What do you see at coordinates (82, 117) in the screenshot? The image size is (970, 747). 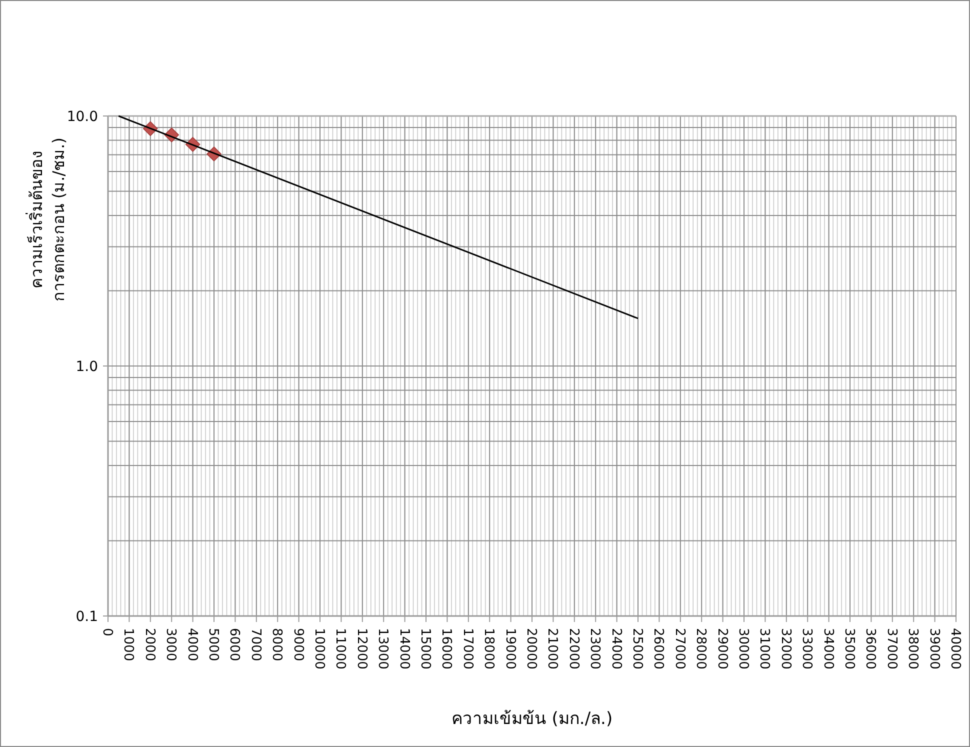 I see `y-tick-label: 10.0` at bounding box center [82, 117].